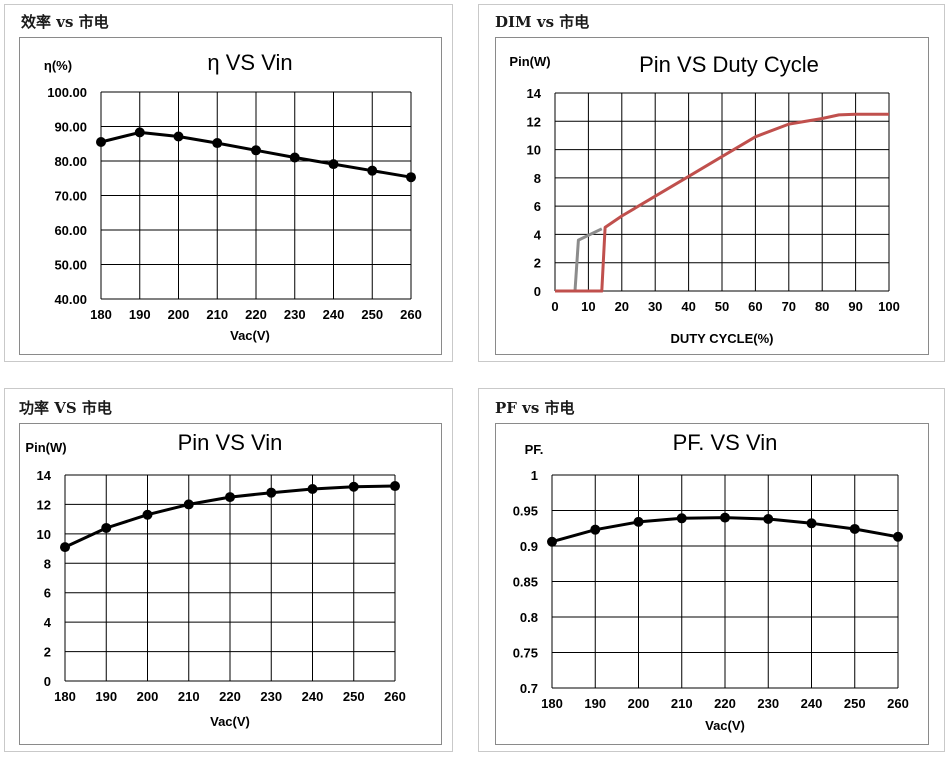 The image size is (949, 761). Describe the element at coordinates (47, 593) in the screenshot. I see `y-tick-label: 6` at that location.